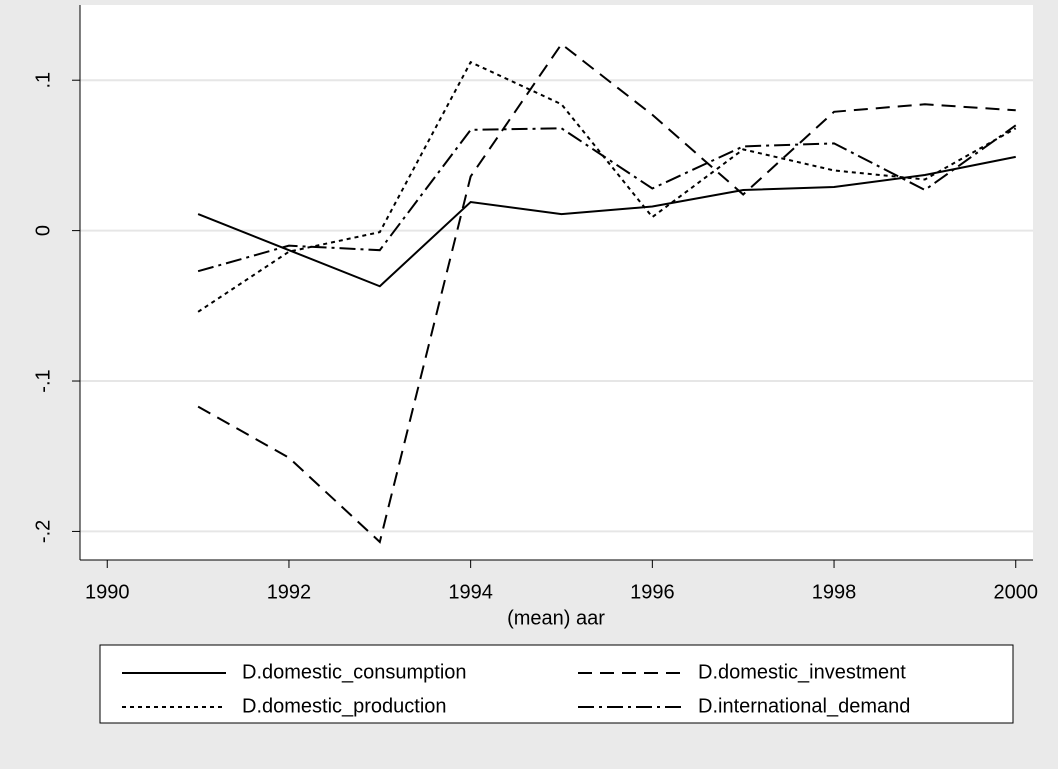  What do you see at coordinates (470, 592) in the screenshot?
I see `x-tick-label: 1994` at bounding box center [470, 592].